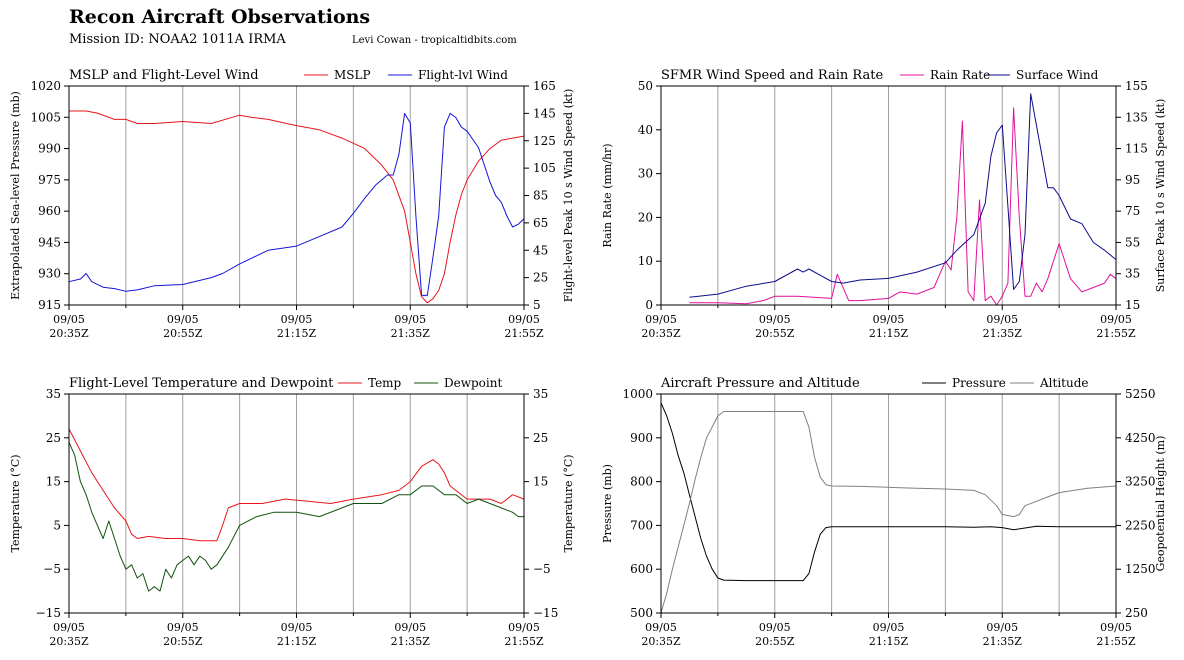 The height and width of the screenshot is (660, 1184). Describe the element at coordinates (49, 305) in the screenshot. I see `y-tick-label: 915` at that location.